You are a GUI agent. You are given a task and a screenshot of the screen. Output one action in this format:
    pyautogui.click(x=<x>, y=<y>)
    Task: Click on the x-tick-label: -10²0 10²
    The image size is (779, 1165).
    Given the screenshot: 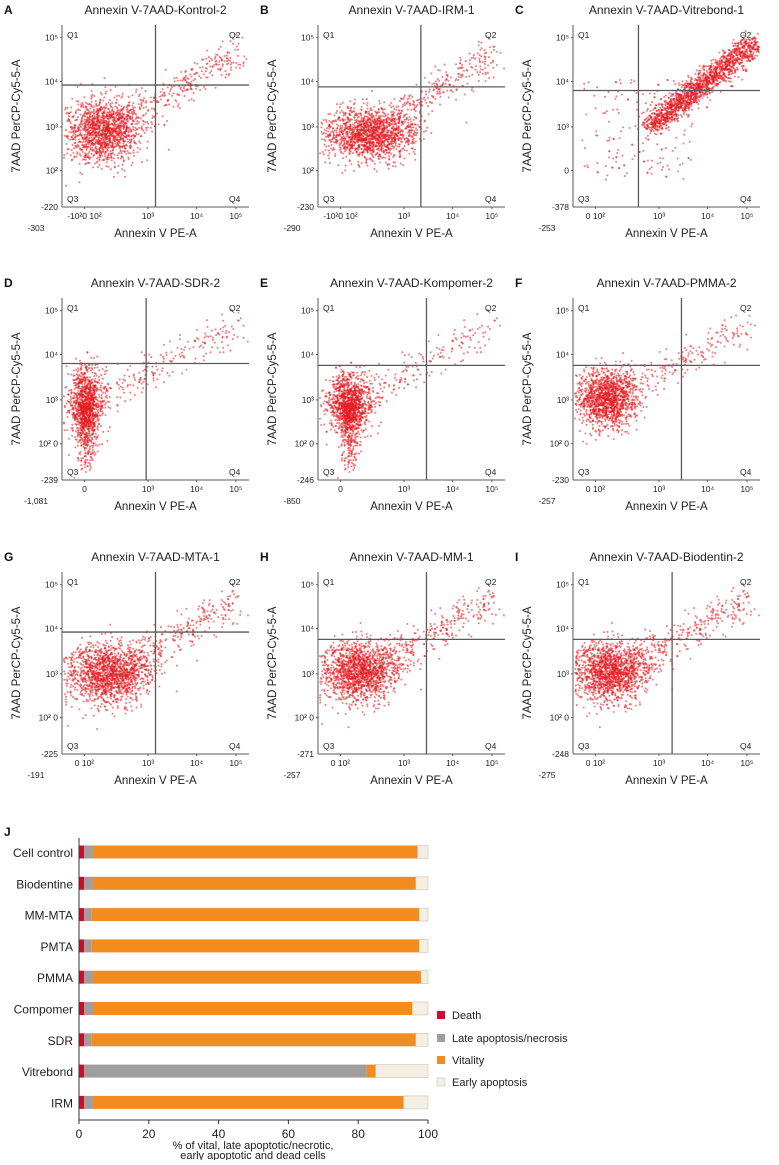 What is the action you would take?
    pyautogui.click(x=84, y=216)
    